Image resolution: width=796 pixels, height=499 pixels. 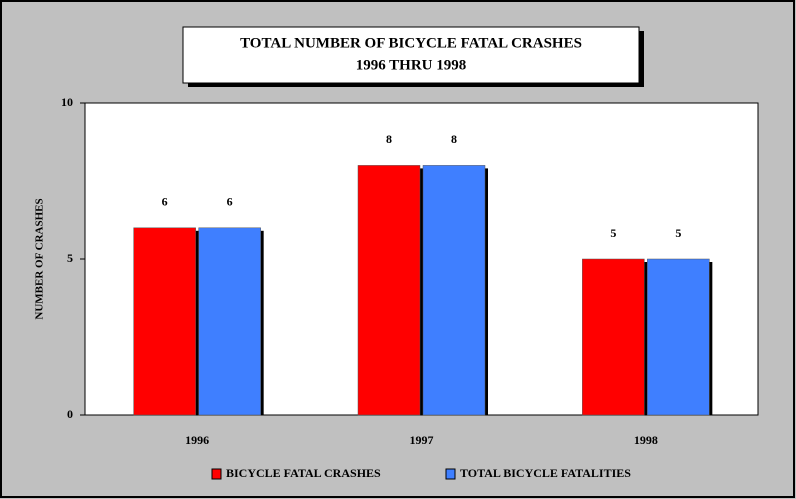 What do you see at coordinates (70, 258) in the screenshot?
I see `y-tick-label: 5` at bounding box center [70, 258].